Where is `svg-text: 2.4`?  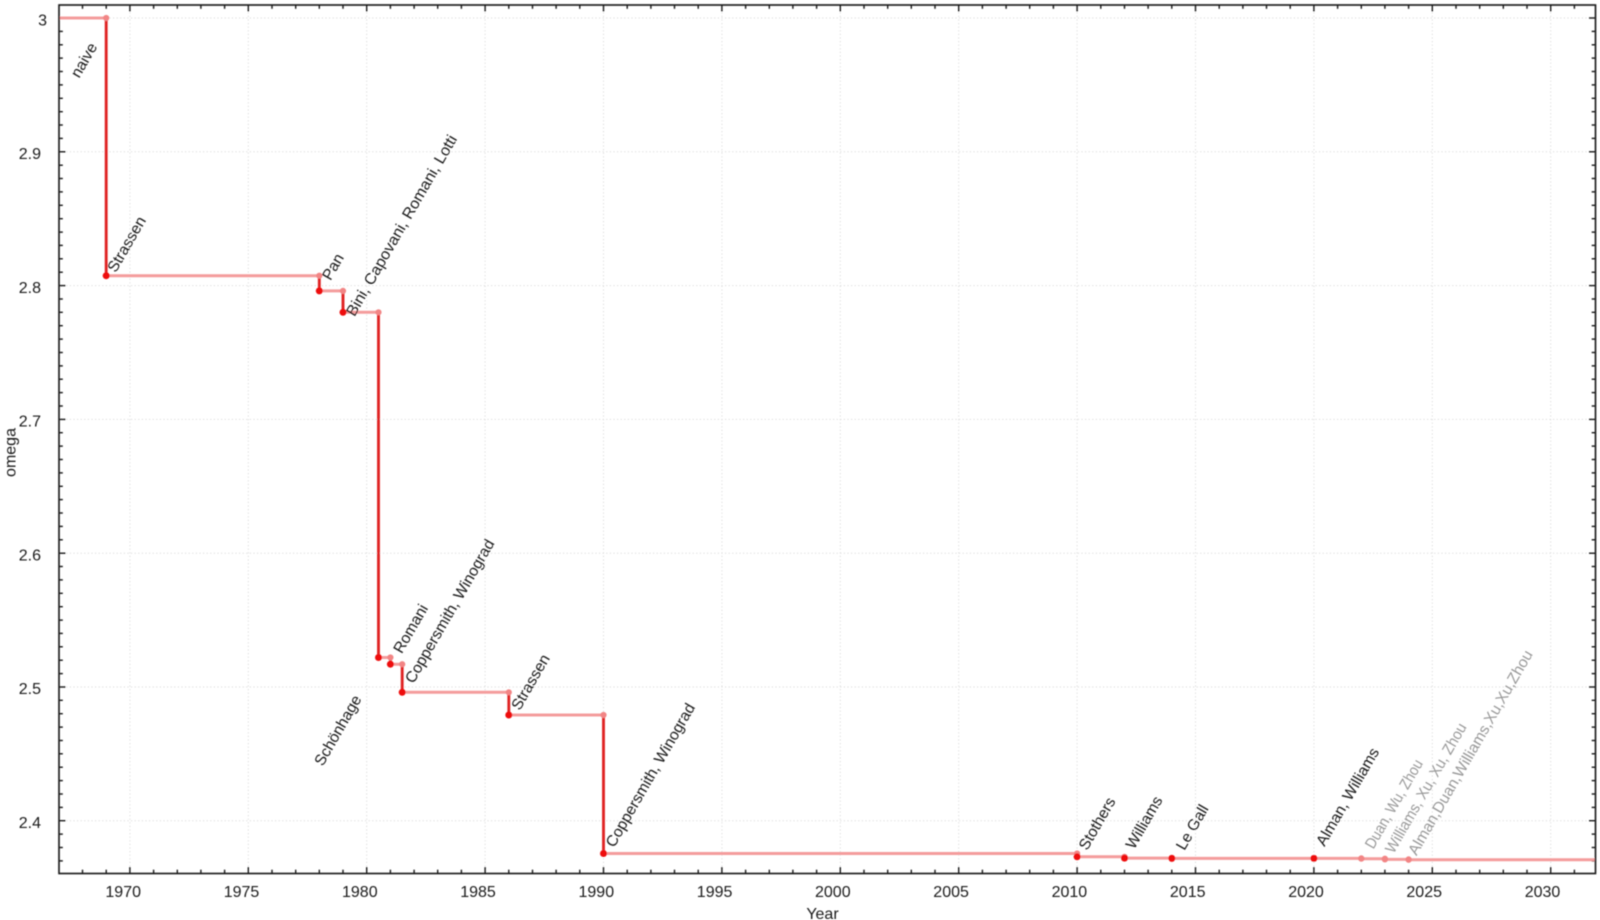
svg-text: 2.4 is located at coordinates (30, 823).